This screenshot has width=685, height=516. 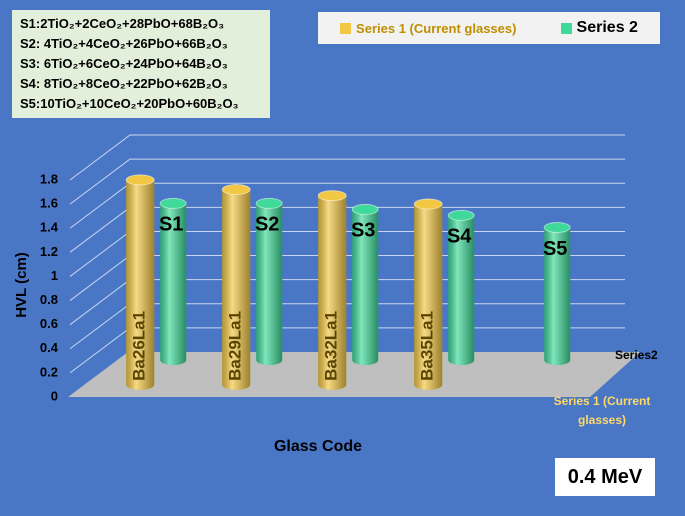 I want to click on bar-label: Ba26La1, so click(x=139, y=346).